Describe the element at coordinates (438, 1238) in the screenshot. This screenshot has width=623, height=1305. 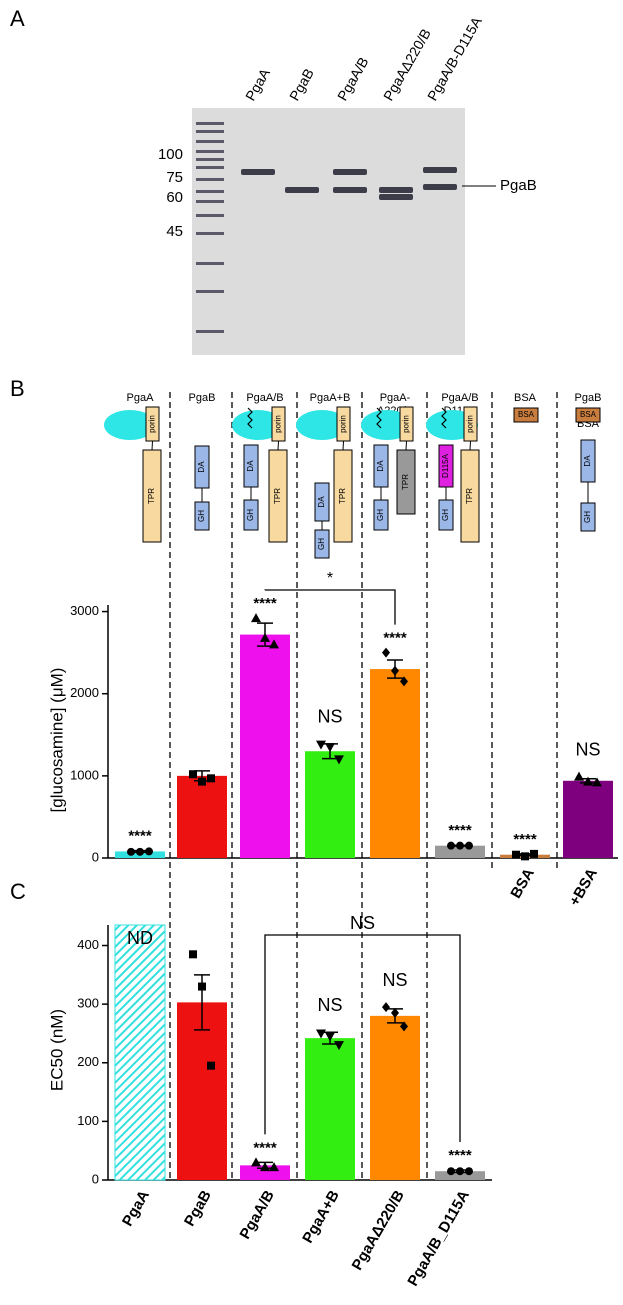
I see `x-tick-label: PgaA/B_D115A` at that location.